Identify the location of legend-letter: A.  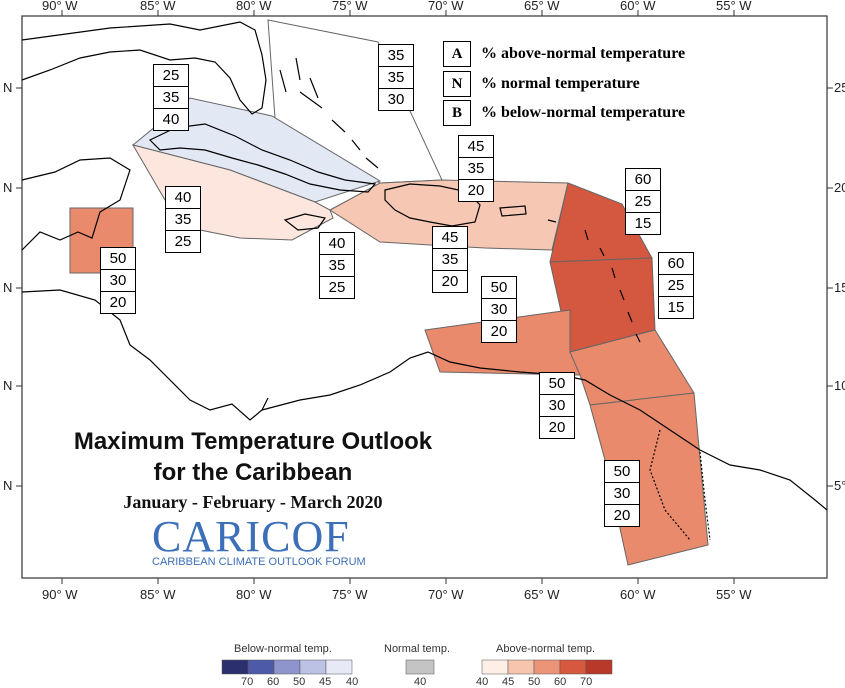
(457, 54).